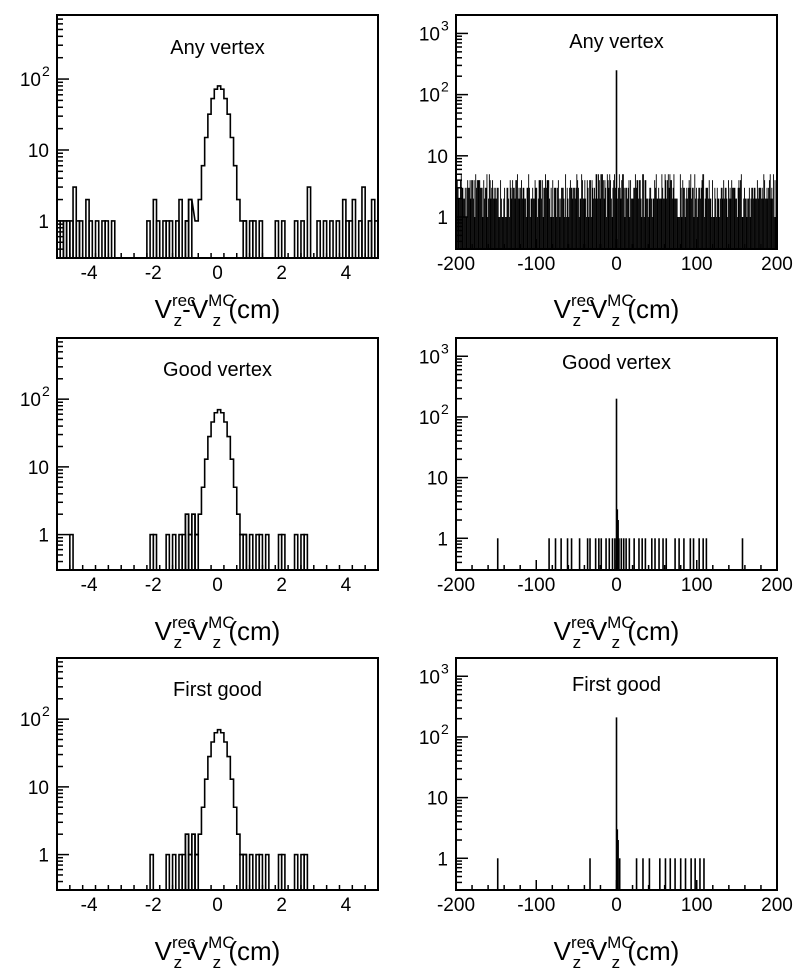 This screenshot has height=972, width=796. Describe the element at coordinates (777, 264) in the screenshot. I see `x-tick-label: 200` at that location.